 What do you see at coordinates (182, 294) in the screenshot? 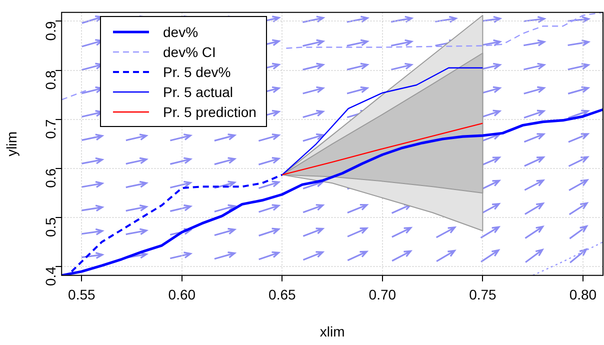
I see `x-tick-label: 0.60` at bounding box center [182, 294].